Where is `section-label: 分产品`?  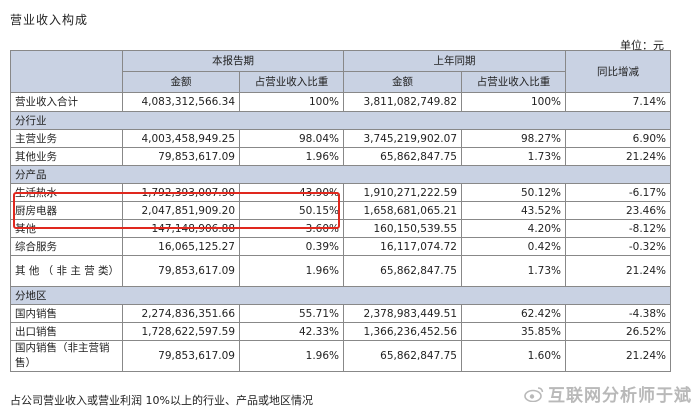 section-label: 分产品 is located at coordinates (340, 174).